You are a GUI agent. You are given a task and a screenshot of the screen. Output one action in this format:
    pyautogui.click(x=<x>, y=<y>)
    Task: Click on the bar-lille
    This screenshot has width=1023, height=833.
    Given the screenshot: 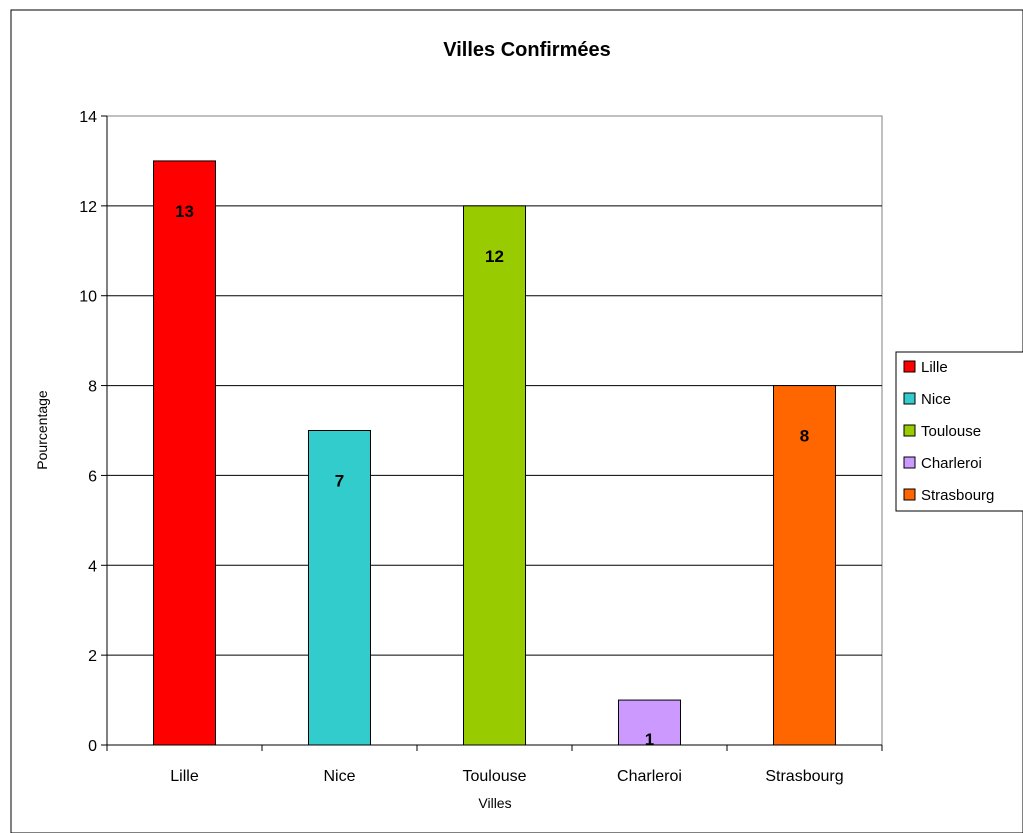 What is the action you would take?
    pyautogui.click(x=184, y=453)
    